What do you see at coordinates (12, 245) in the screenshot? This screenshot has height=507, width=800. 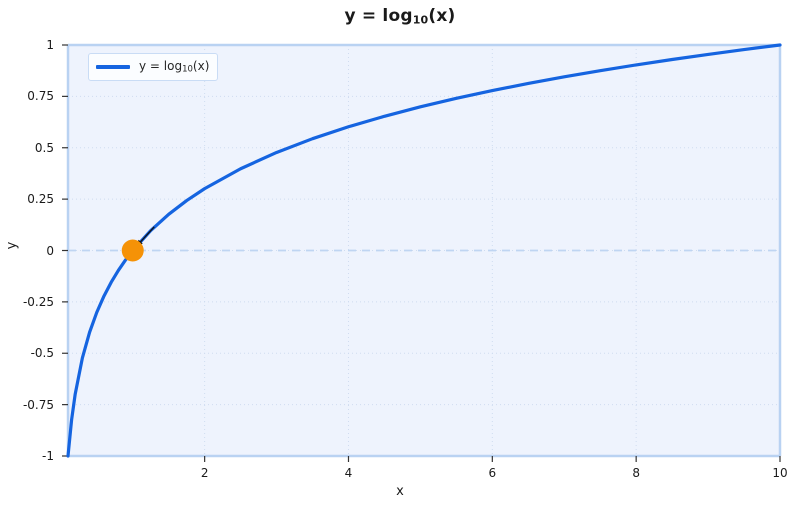 I see `y-axis-label: y` at bounding box center [12, 245].